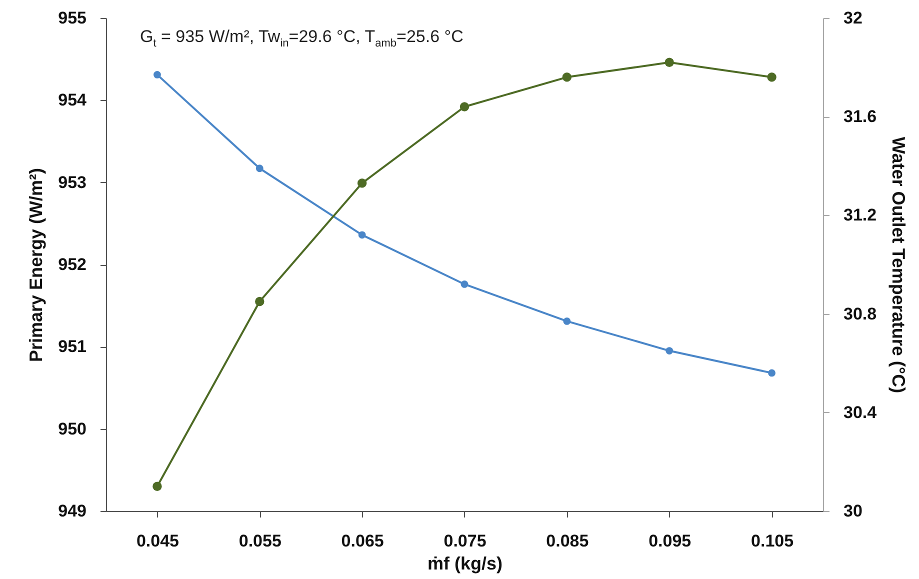 The width and height of the screenshot is (919, 579). I want to click on annotation: G$_{t}$ = 935 W/m², Tw$_{in}$=29.6 °C, T$_{amb}$=25.6 °C, so click(302, 38).